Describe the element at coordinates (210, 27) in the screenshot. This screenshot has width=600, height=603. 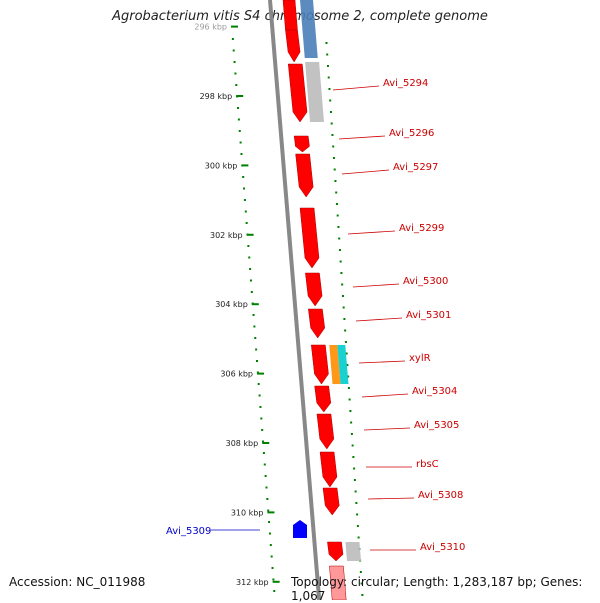
I see `tick-label: 296 kbp` at that location.